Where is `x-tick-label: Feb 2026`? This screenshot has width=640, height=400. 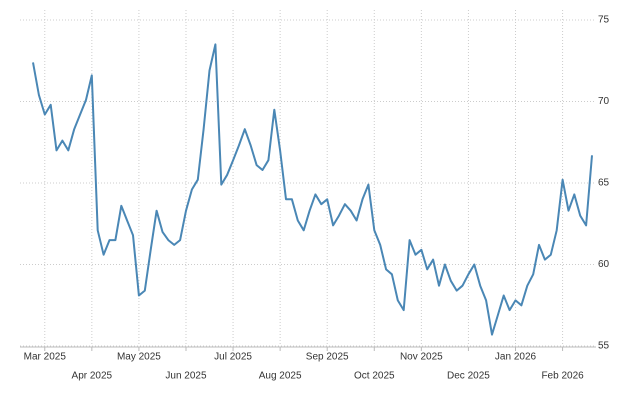 x-tick-label: Feb 2026 is located at coordinates (562, 376).